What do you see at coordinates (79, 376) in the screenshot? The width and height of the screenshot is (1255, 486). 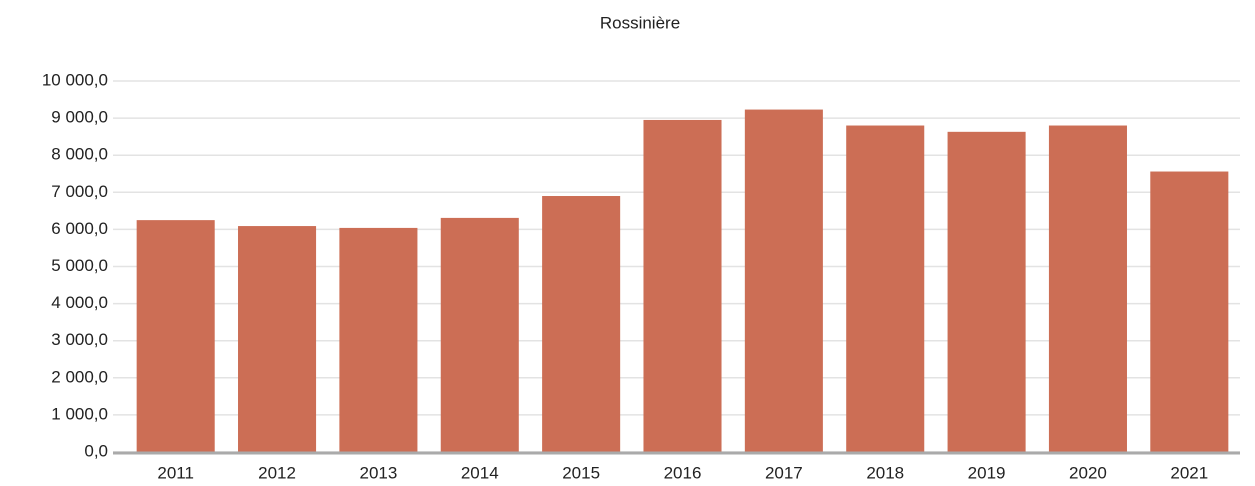 I see `y-tick-label: 2 000,0` at bounding box center [79, 376].